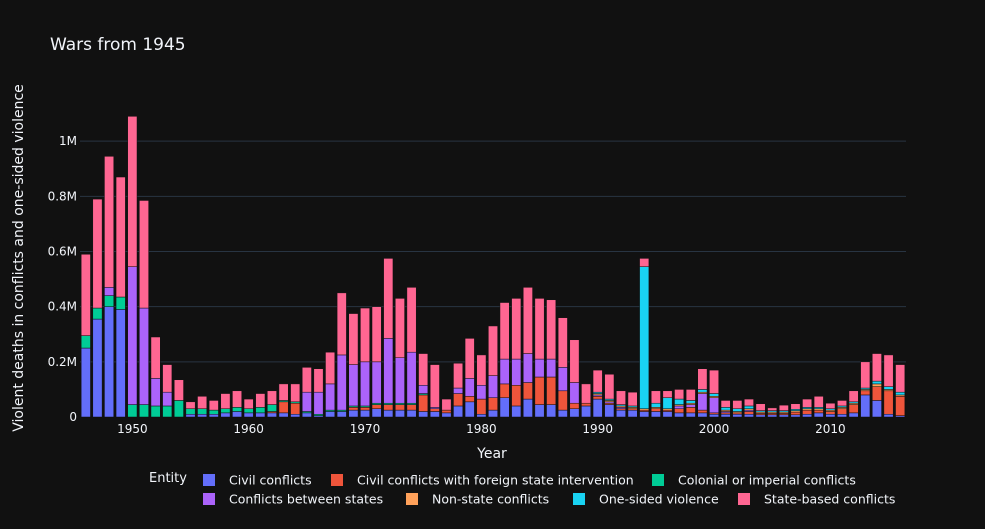 The image size is (985, 529). I want to click on legend-label: Conflicts between states, so click(306, 499).